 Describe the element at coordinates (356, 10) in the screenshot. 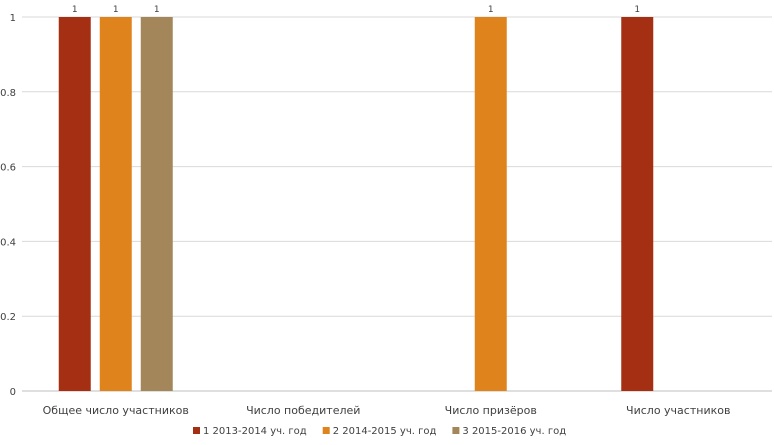

I see `data-labels: 1 1 1 1 1` at that location.